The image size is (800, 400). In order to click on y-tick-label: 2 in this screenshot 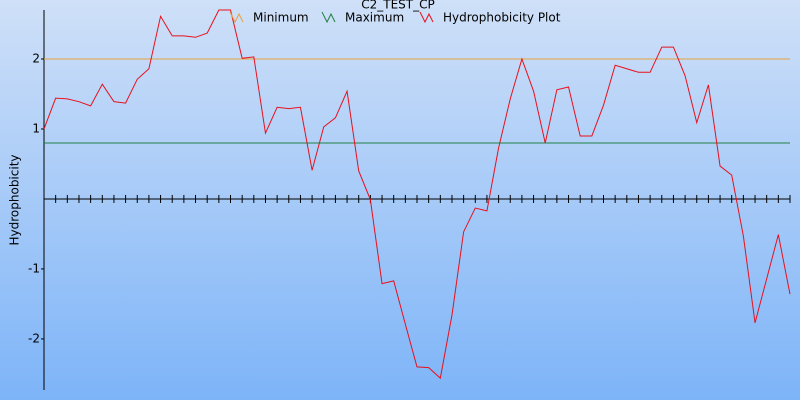, I will do `click(36, 58)`.